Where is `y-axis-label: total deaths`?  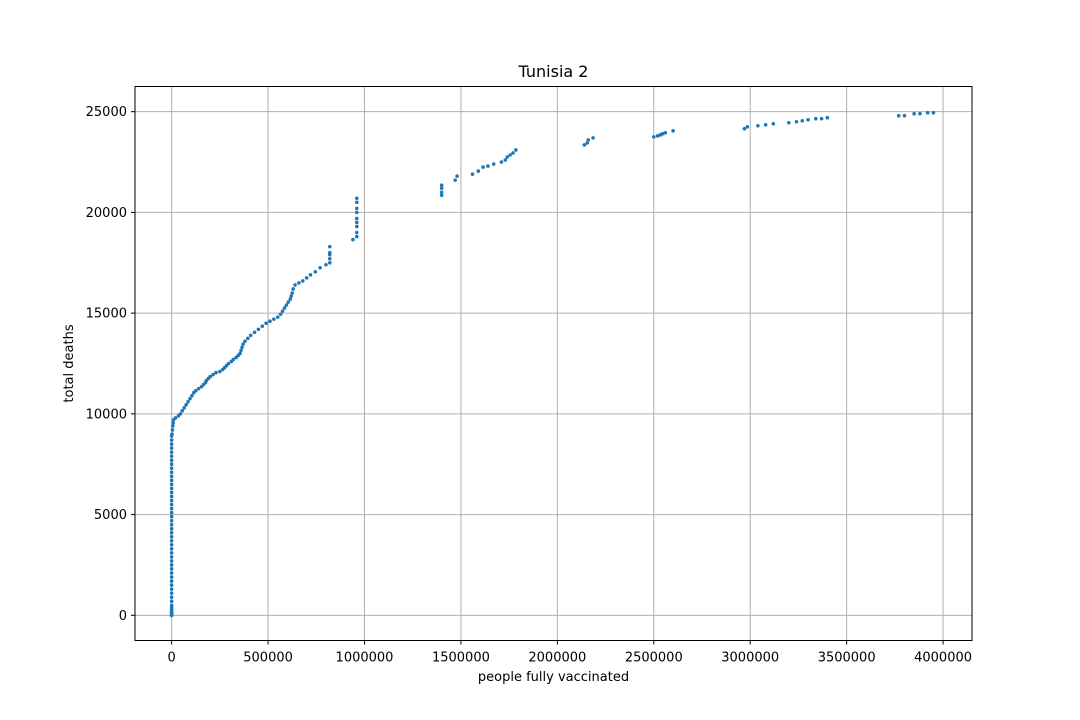 y-axis-label: total deaths is located at coordinates (69, 363).